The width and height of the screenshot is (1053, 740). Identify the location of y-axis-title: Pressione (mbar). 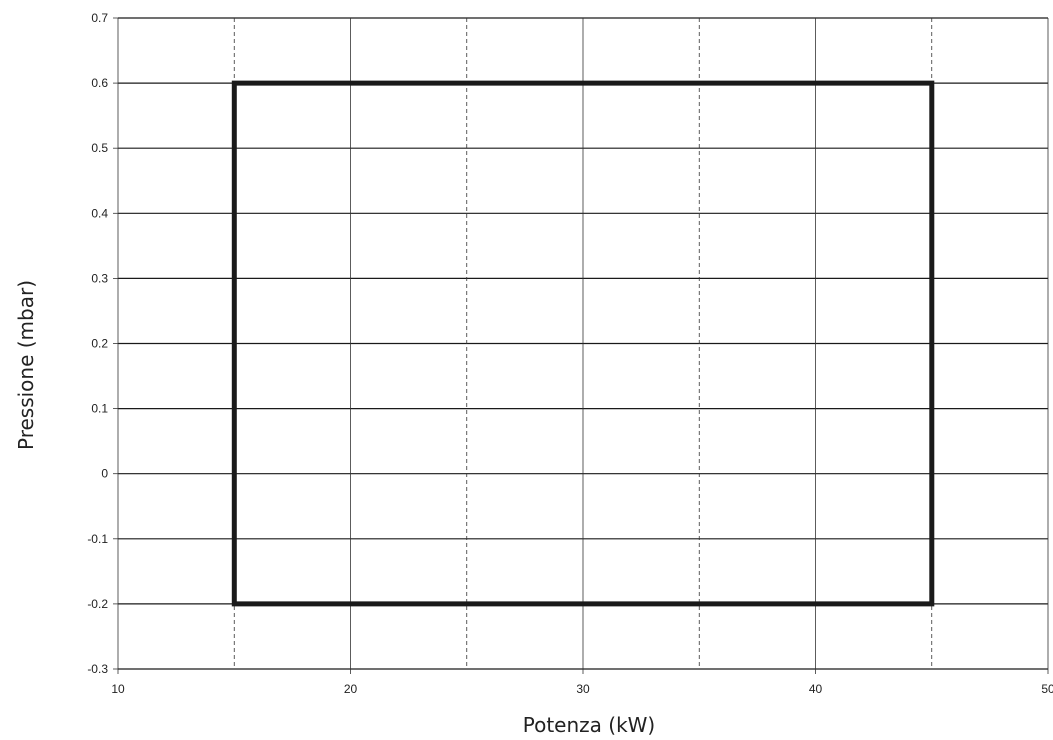
(26, 365).